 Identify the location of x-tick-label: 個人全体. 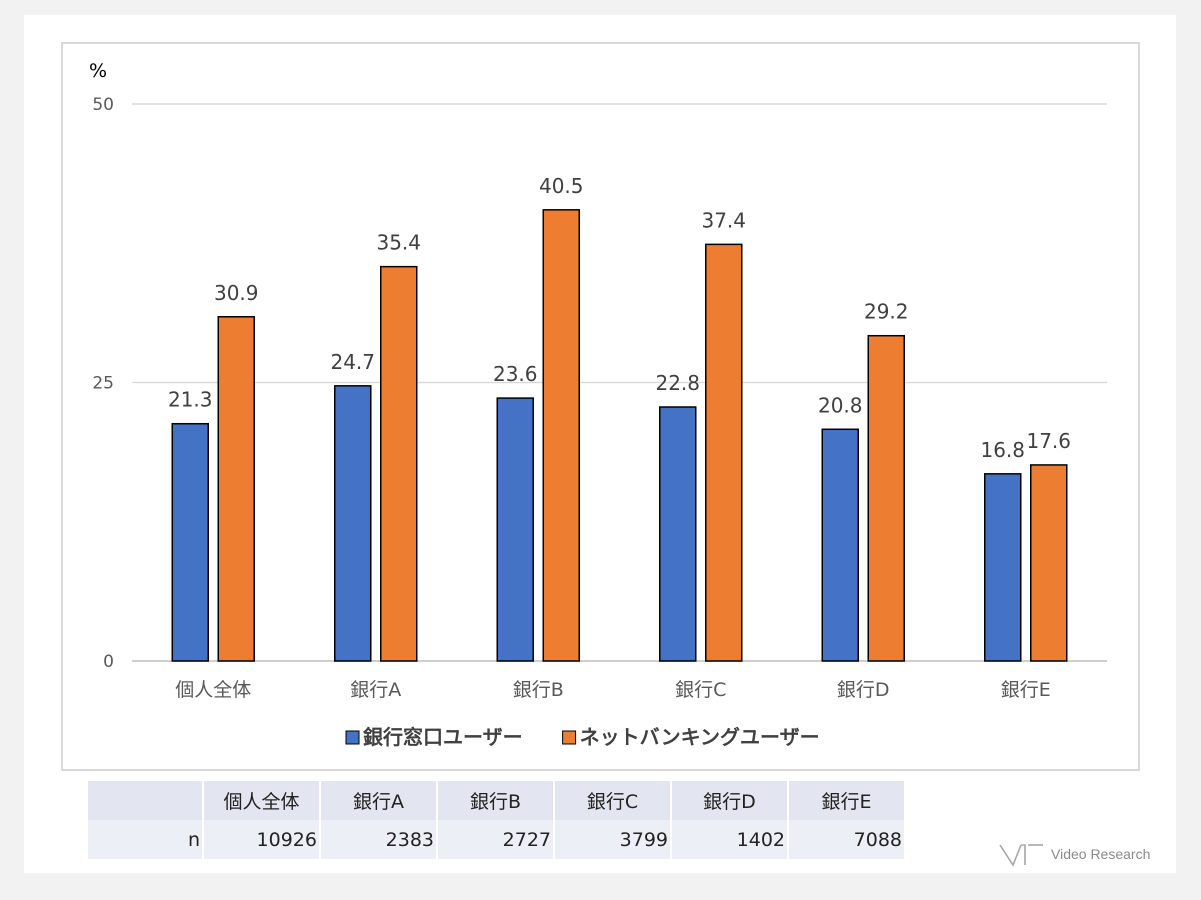
(213, 690).